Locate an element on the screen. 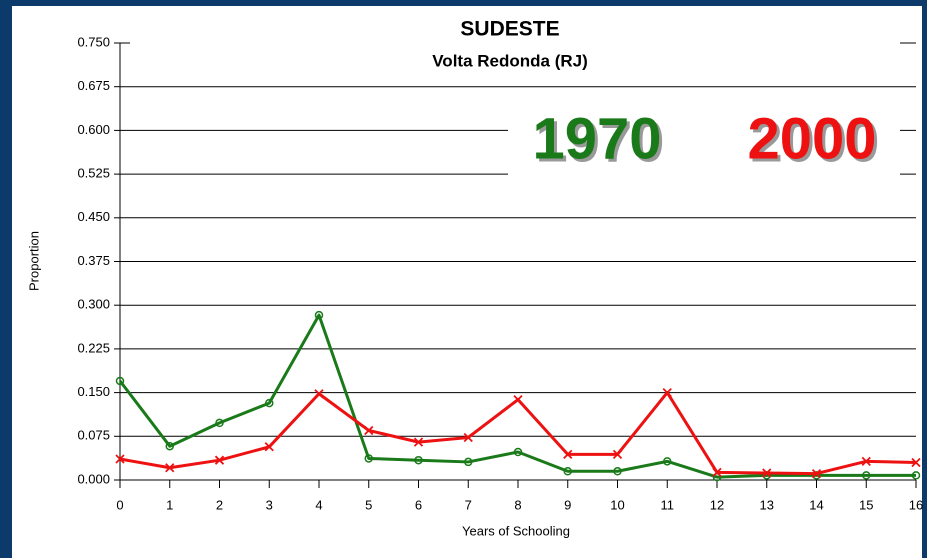  y-tick-label: 0.300 is located at coordinates (93, 304).